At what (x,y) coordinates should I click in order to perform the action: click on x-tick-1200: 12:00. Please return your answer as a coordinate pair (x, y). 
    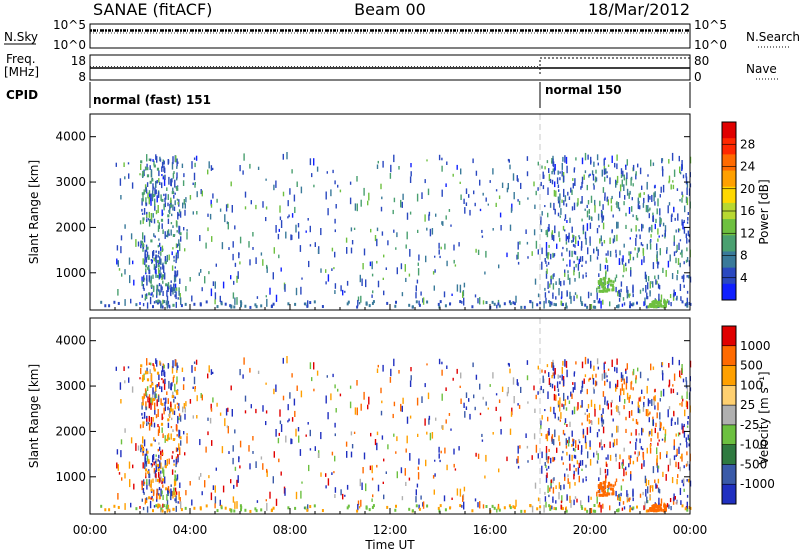
    Looking at the image, I should click on (390, 530).